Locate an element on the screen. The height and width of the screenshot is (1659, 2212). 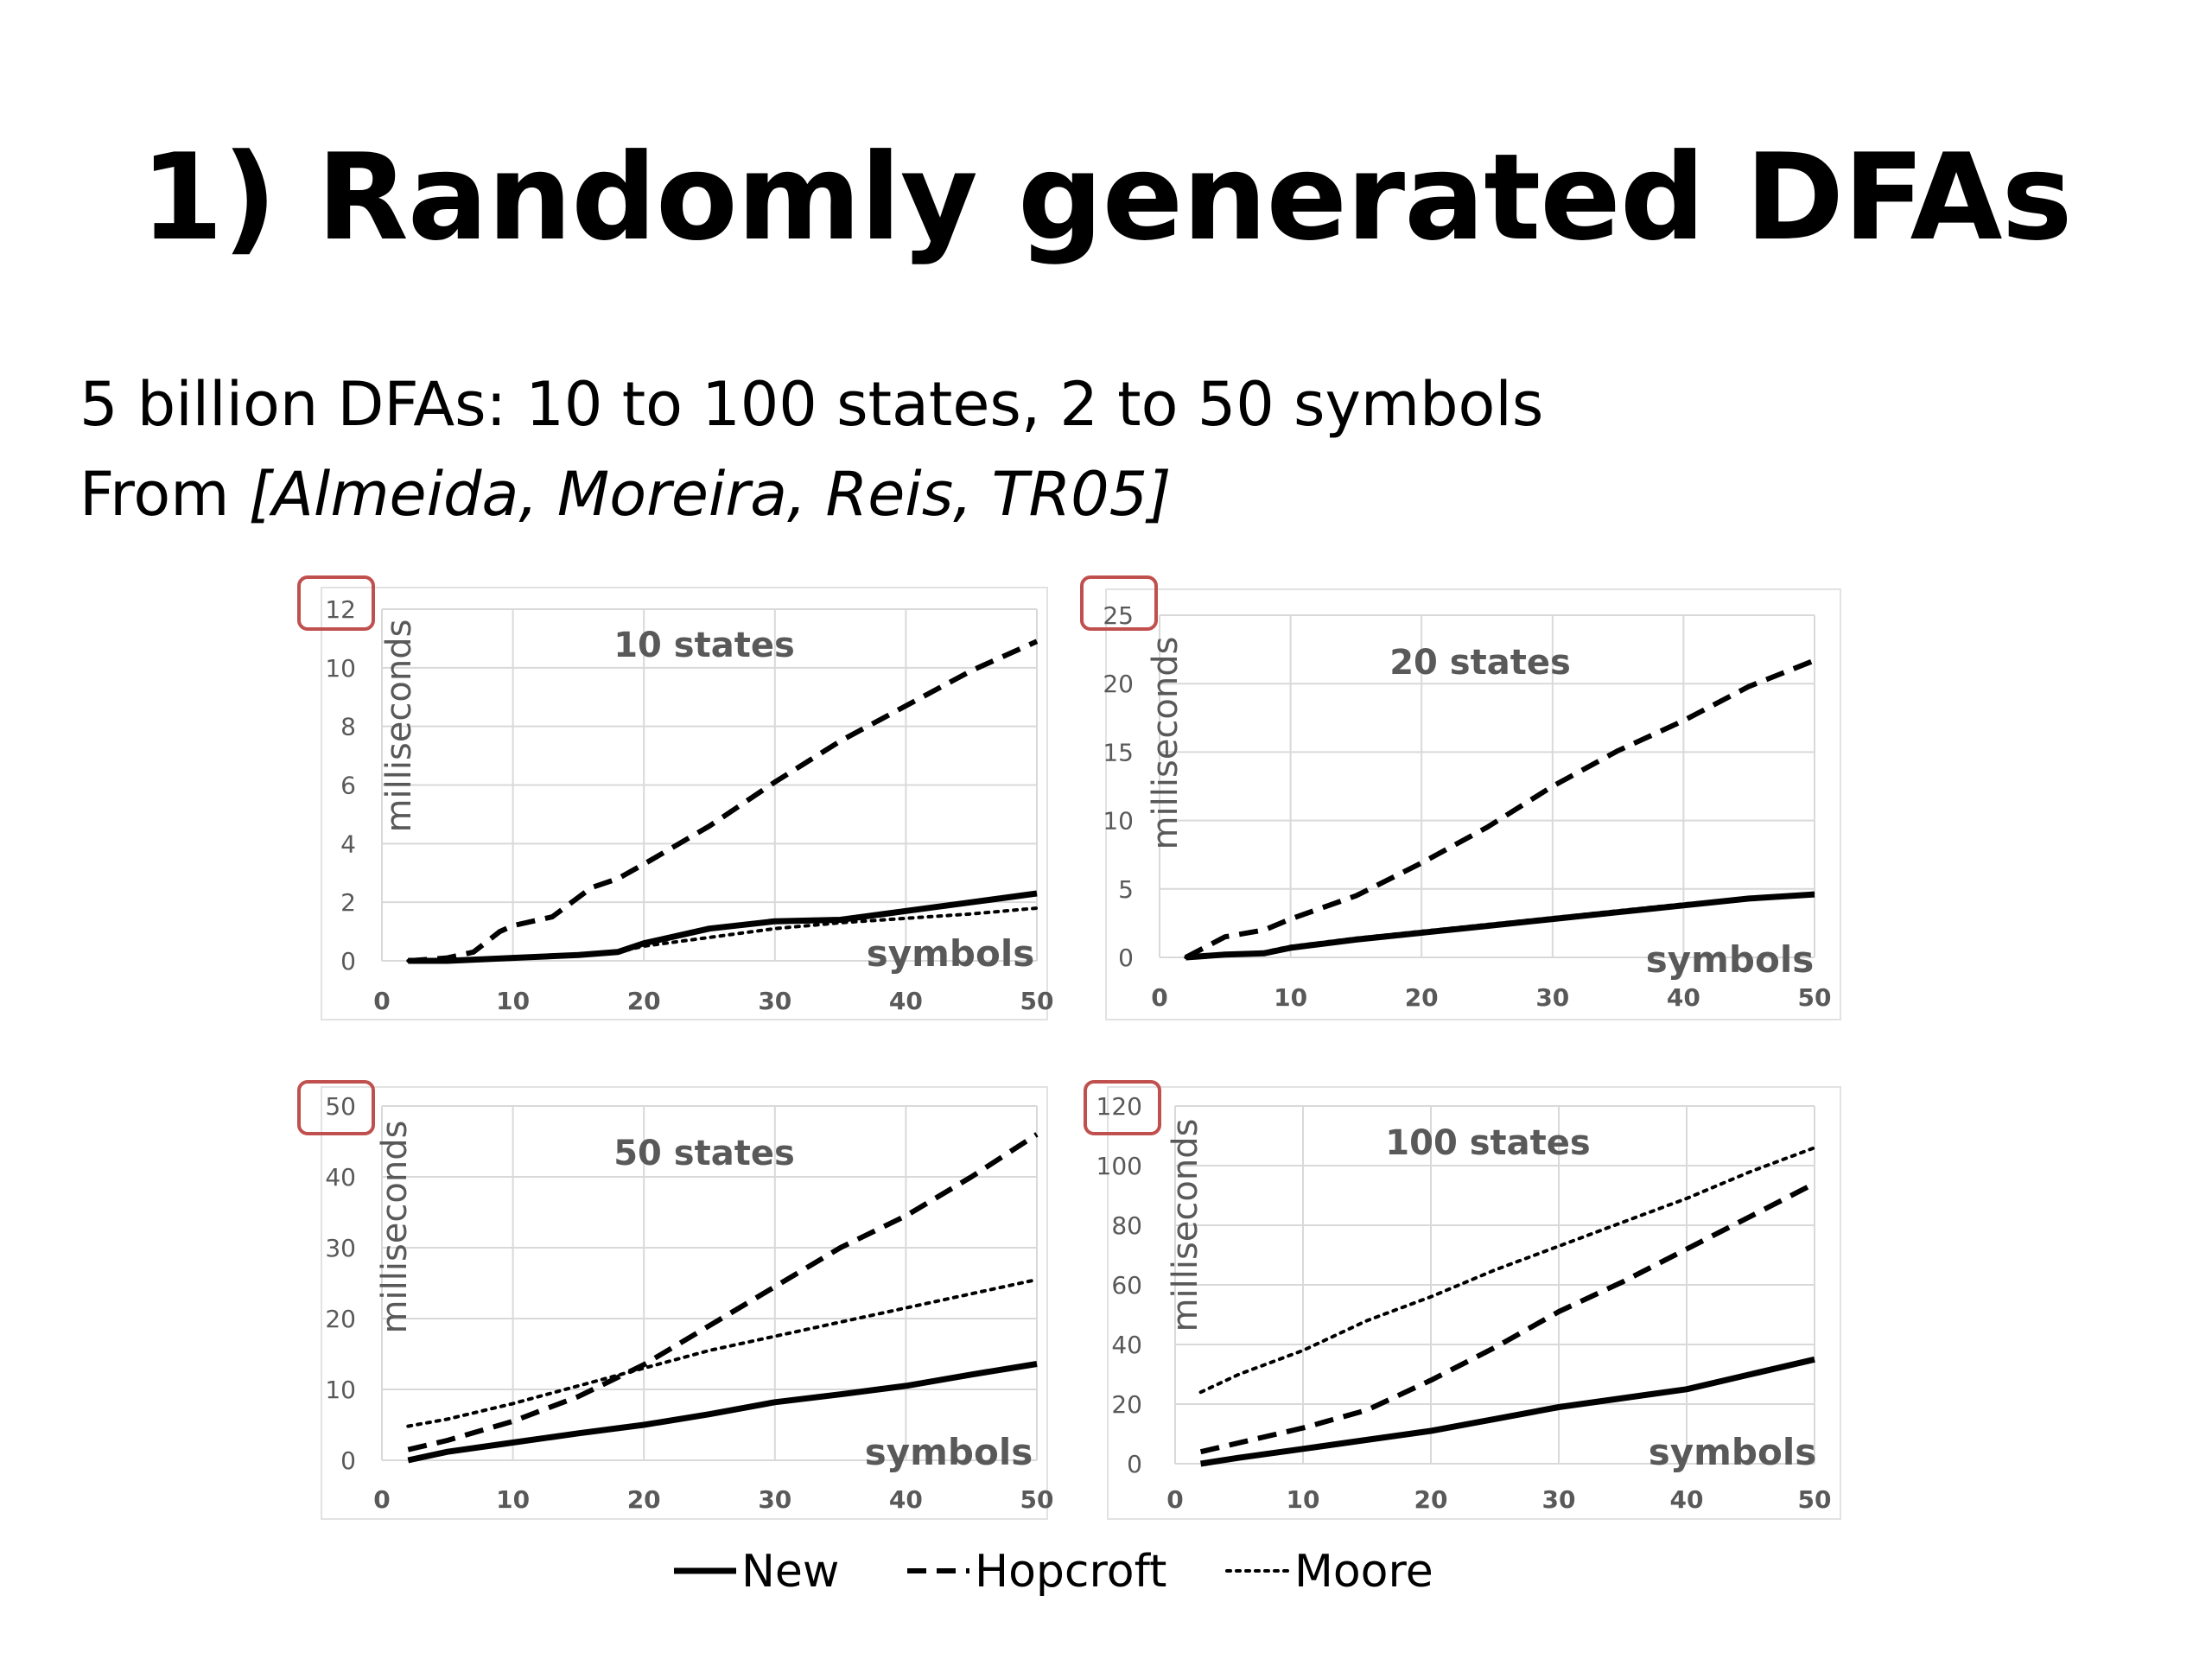
legend-item-moore: Moore is located at coordinates (1329, 1572).